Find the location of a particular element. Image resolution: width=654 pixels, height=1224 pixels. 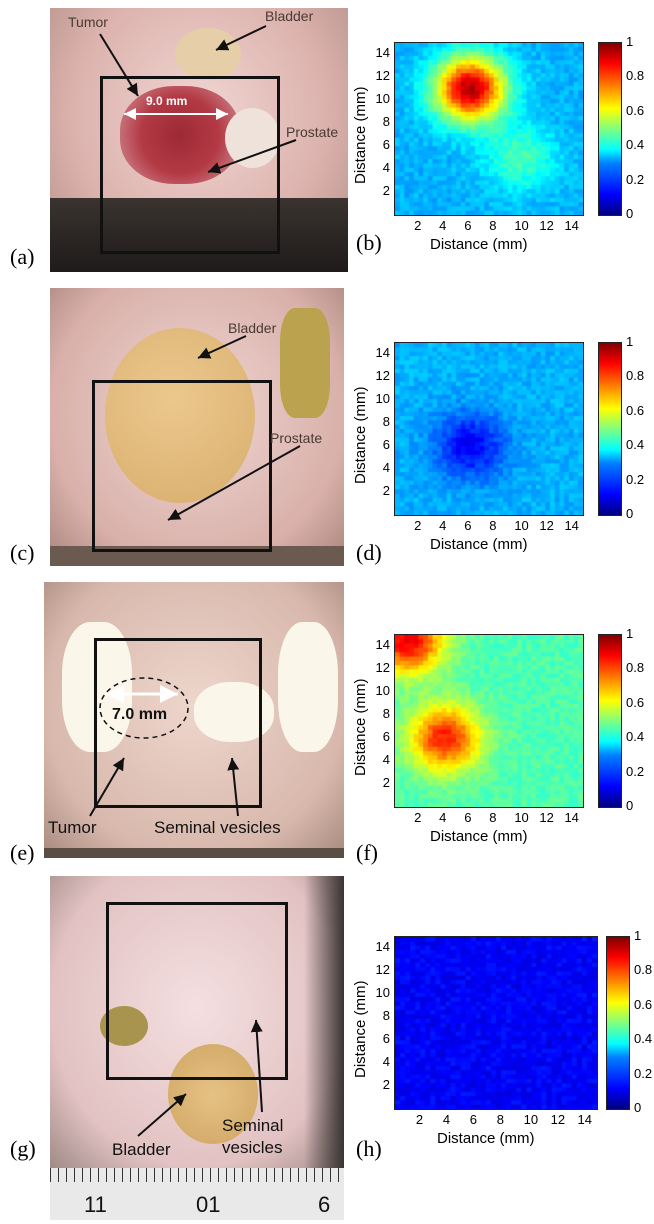

panel-label-e: (e) is located at coordinates (22, 852).